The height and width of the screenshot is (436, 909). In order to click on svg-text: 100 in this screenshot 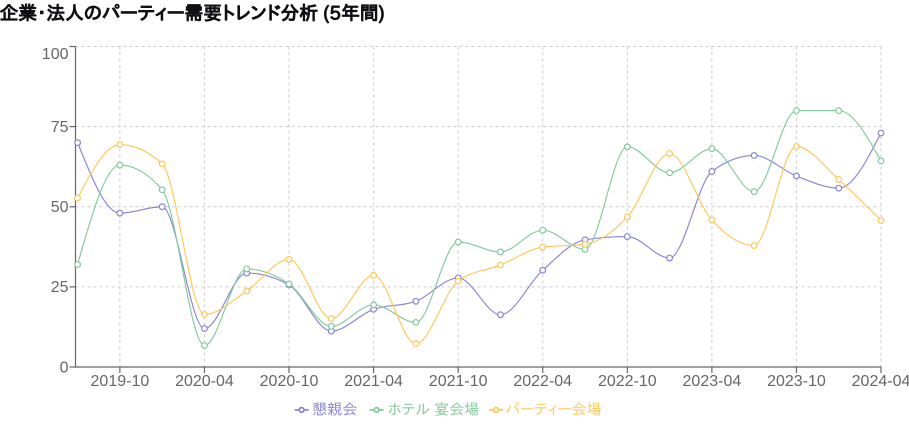, I will do `click(55, 54)`.